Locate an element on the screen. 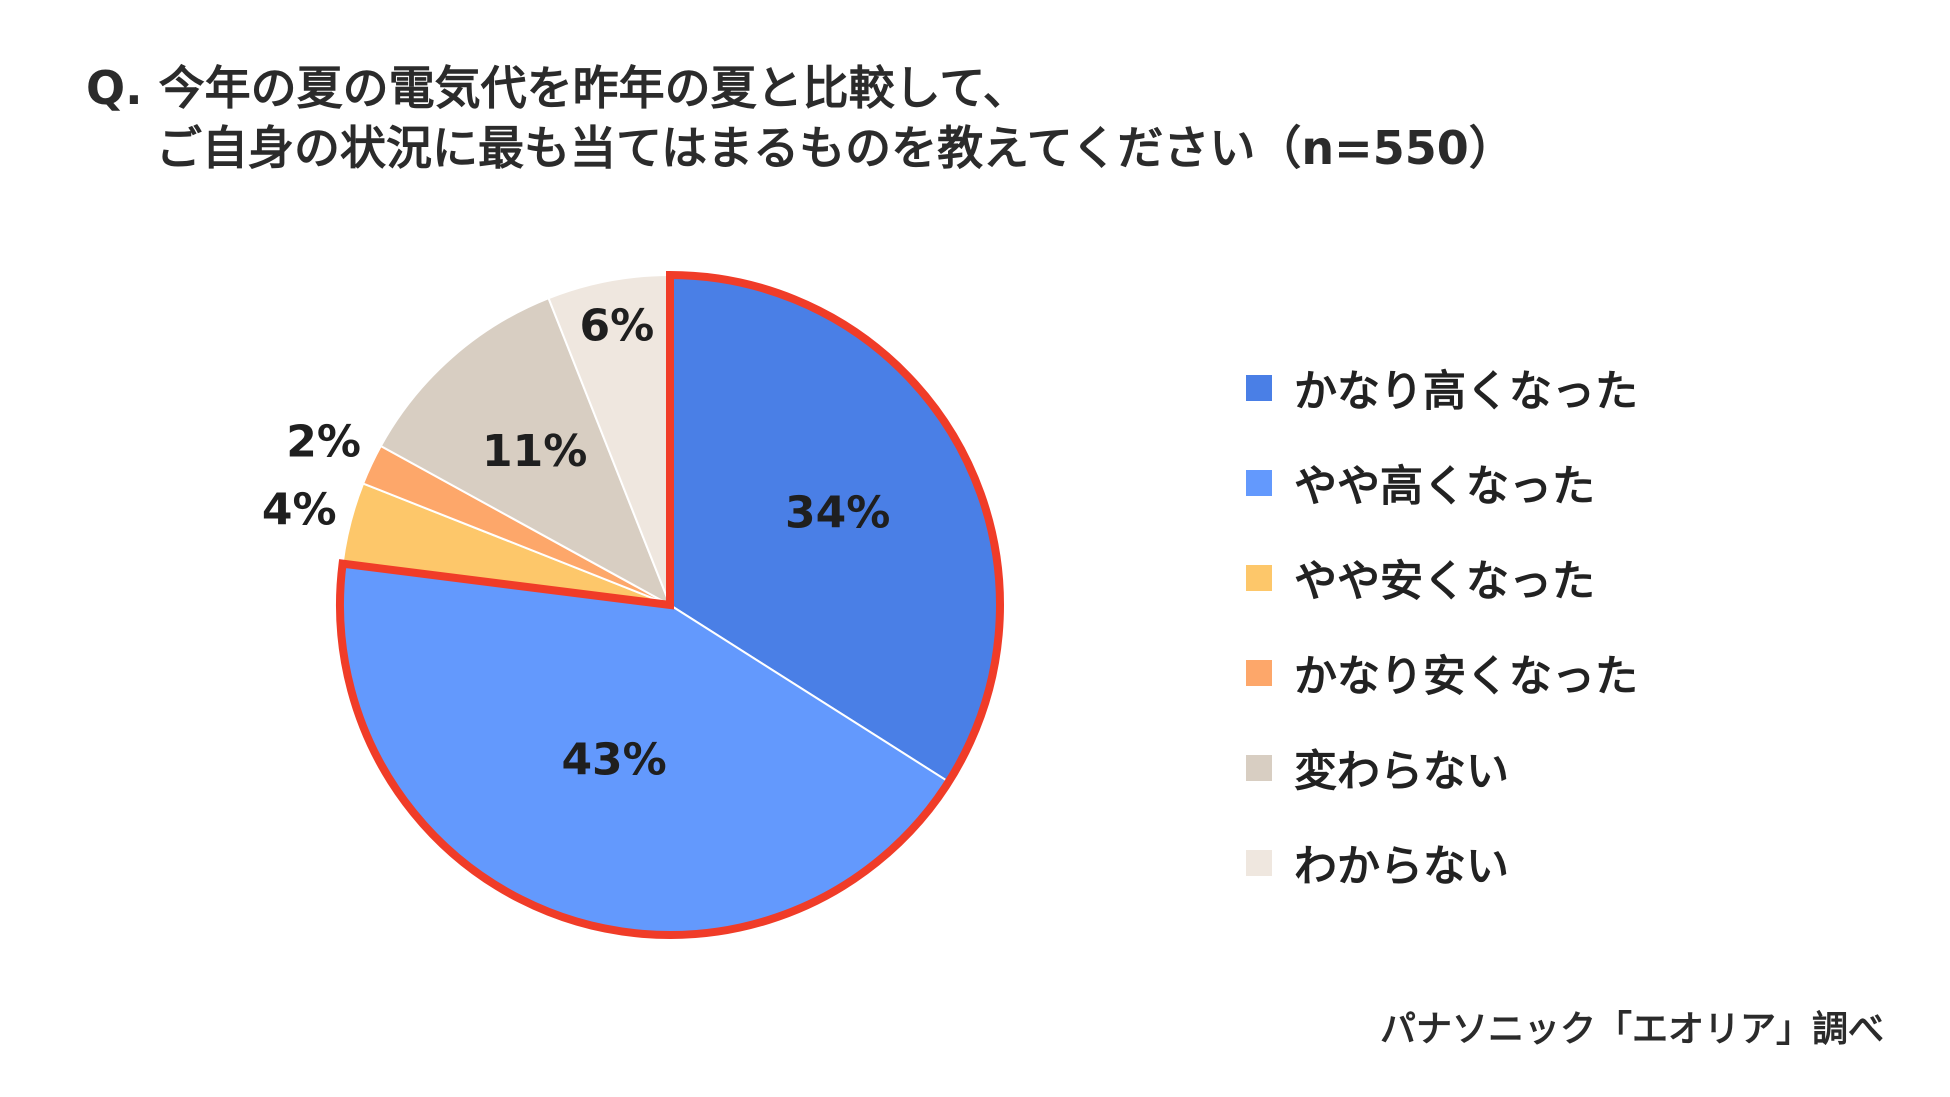  source-note: パナソニック「エオリア」調べ is located at coordinates (1631, 1029).